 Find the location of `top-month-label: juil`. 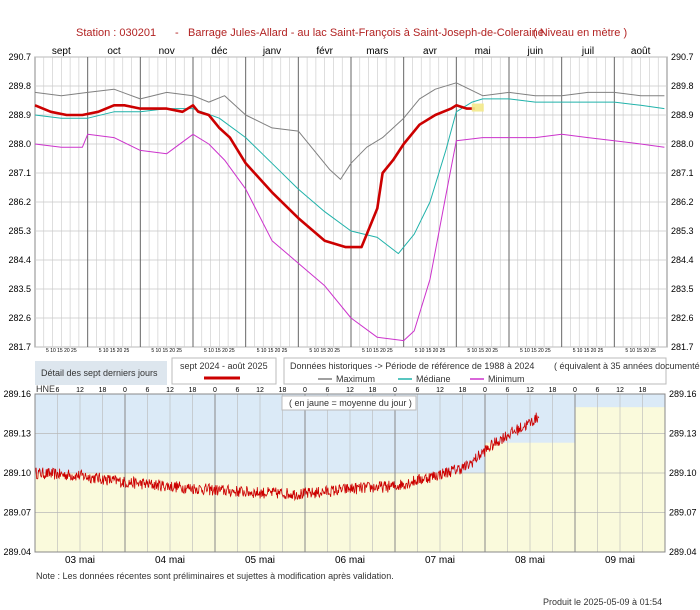

top-month-label: juil is located at coordinates (587, 51).